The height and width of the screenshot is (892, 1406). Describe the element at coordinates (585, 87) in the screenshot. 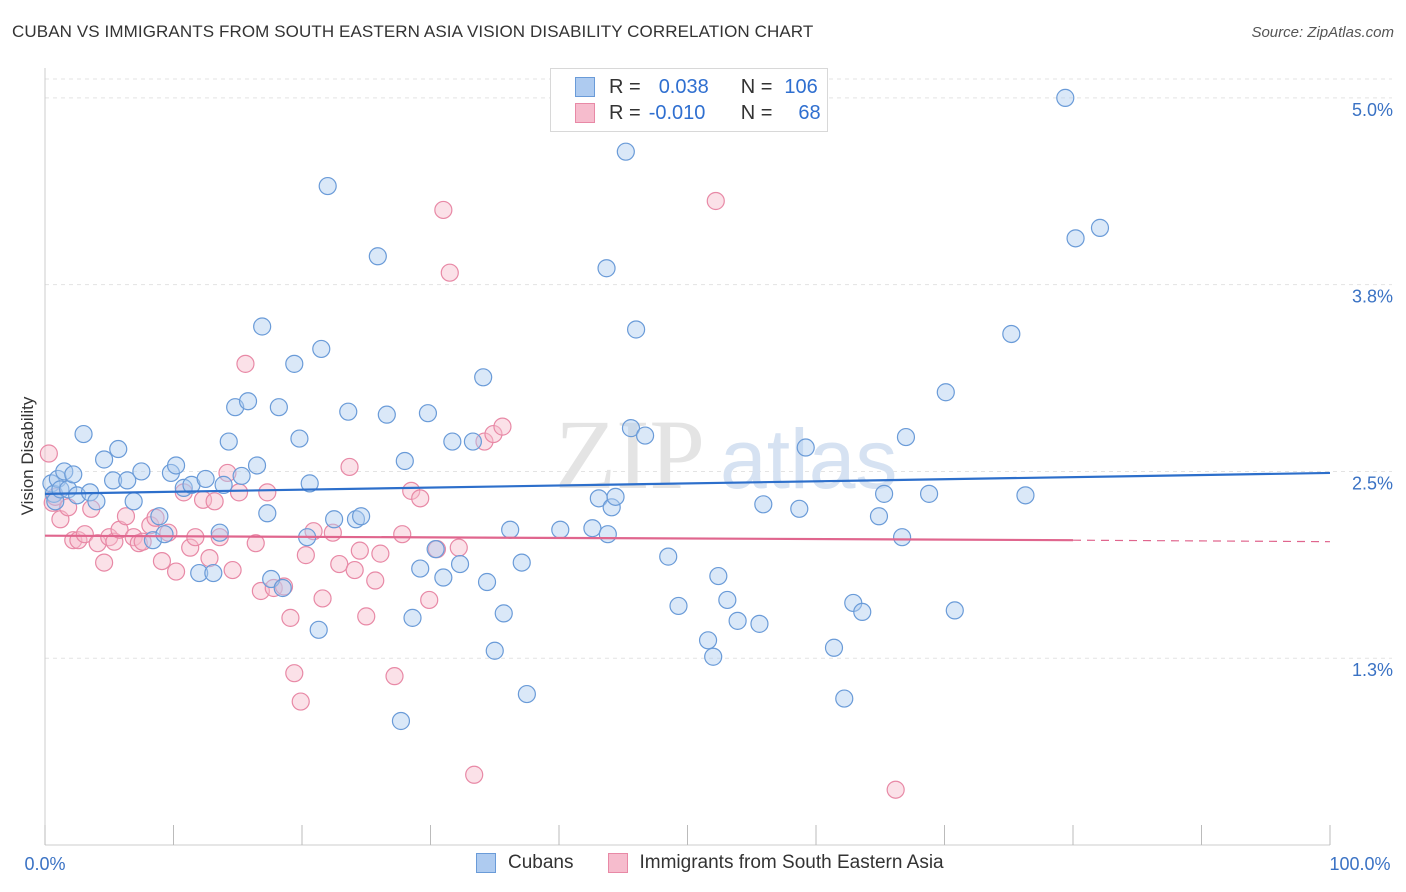

I see `cubans-swatch-icon` at that location.